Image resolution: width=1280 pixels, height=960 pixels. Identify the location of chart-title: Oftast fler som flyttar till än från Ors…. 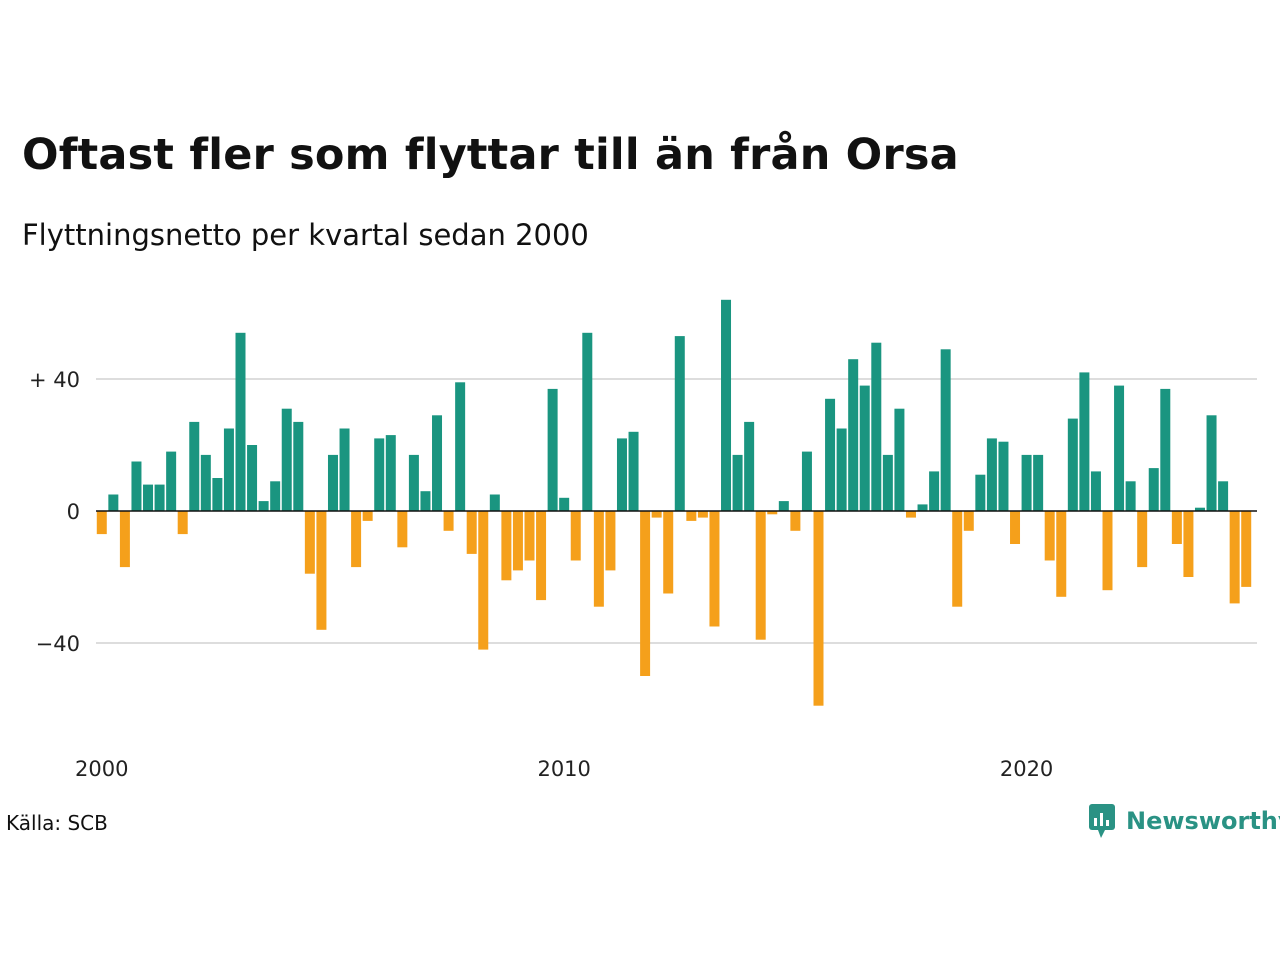
(490, 155).